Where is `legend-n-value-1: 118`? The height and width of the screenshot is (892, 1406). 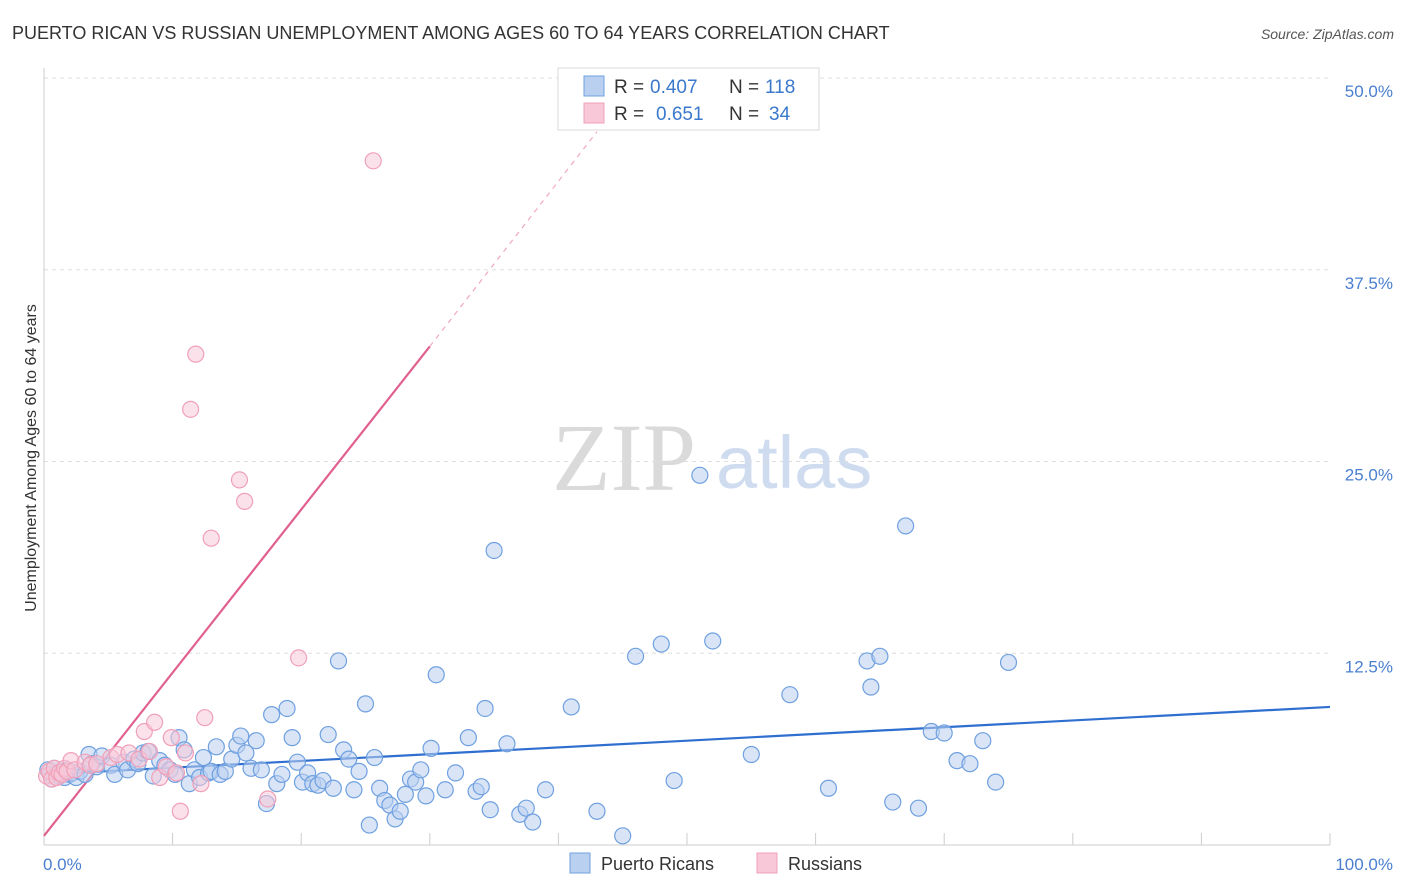 legend-n-value-1: 118 is located at coordinates (780, 87).